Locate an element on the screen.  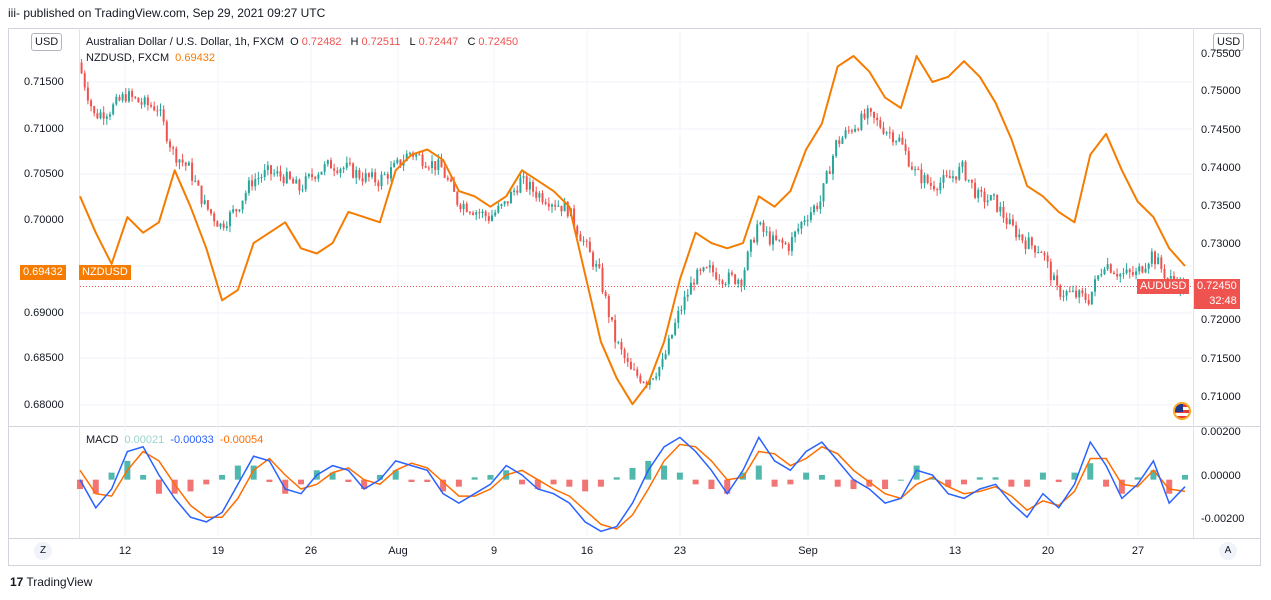
macd-signal-value: -0.00054 is located at coordinates (241, 440).